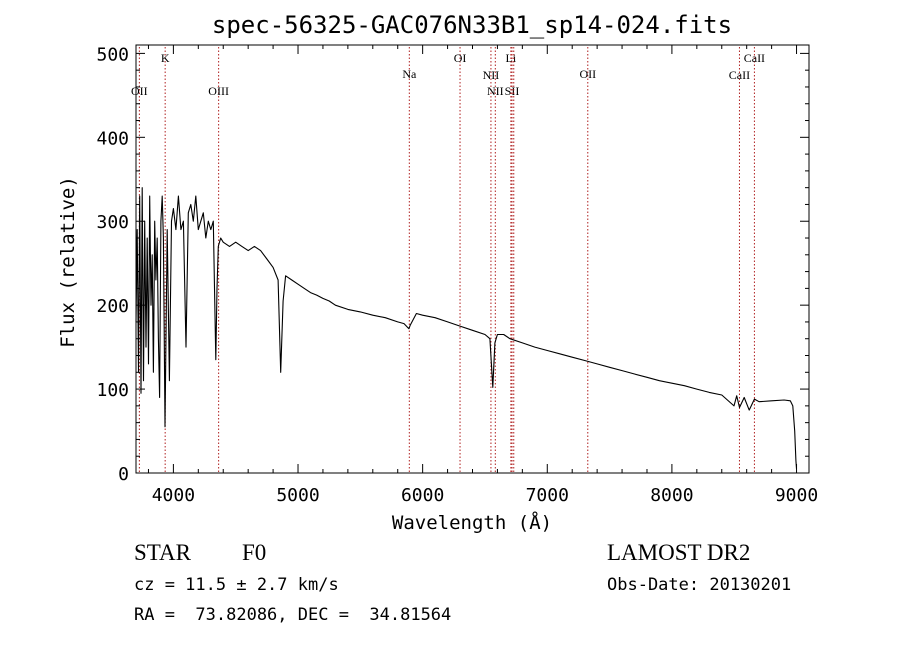  What do you see at coordinates (218, 91) in the screenshot?
I see `spectral-line-label: OIII` at bounding box center [218, 91].